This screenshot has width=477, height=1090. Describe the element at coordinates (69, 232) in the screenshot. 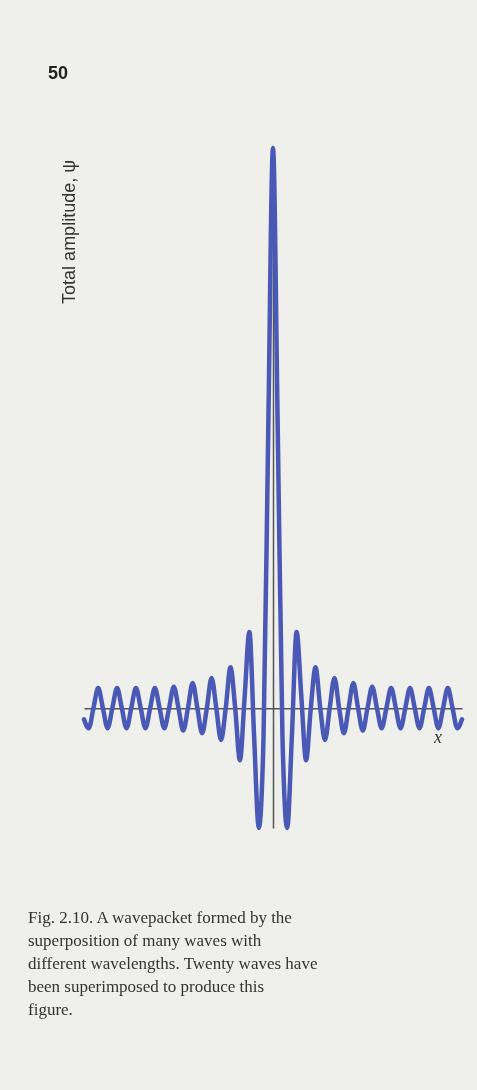

I see `y-axis-title: Total amplitude, ψ` at that location.